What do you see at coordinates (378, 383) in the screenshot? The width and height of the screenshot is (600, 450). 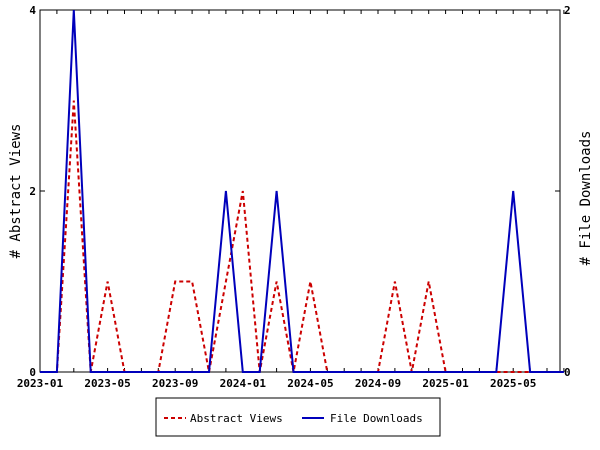 I see `x-tick-label: 2024-09` at bounding box center [378, 383].